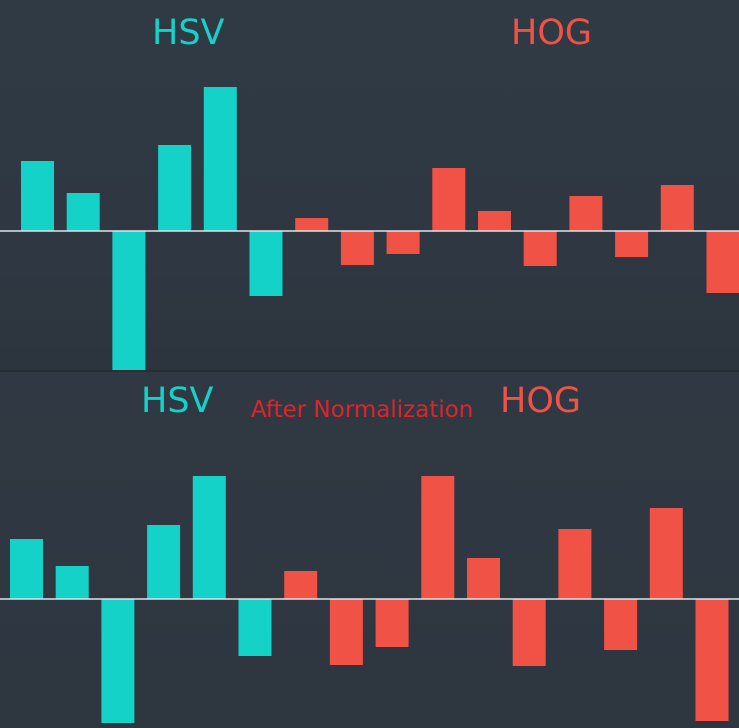 The height and width of the screenshot is (728, 739). I want to click on hog-label-top: HOG, so click(551, 33).